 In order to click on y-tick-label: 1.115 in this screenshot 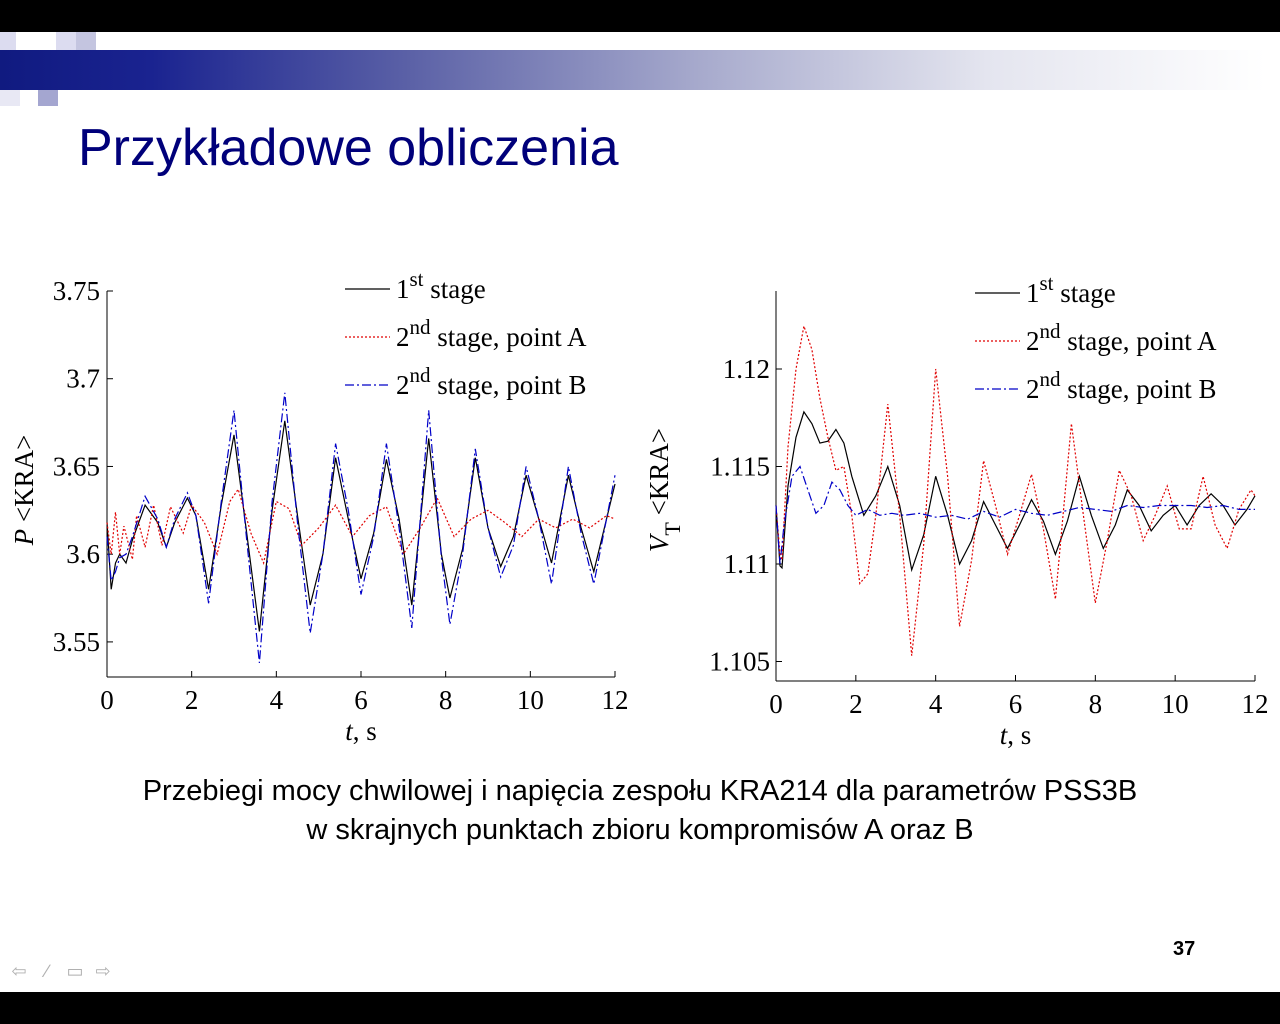, I will do `click(740, 467)`.